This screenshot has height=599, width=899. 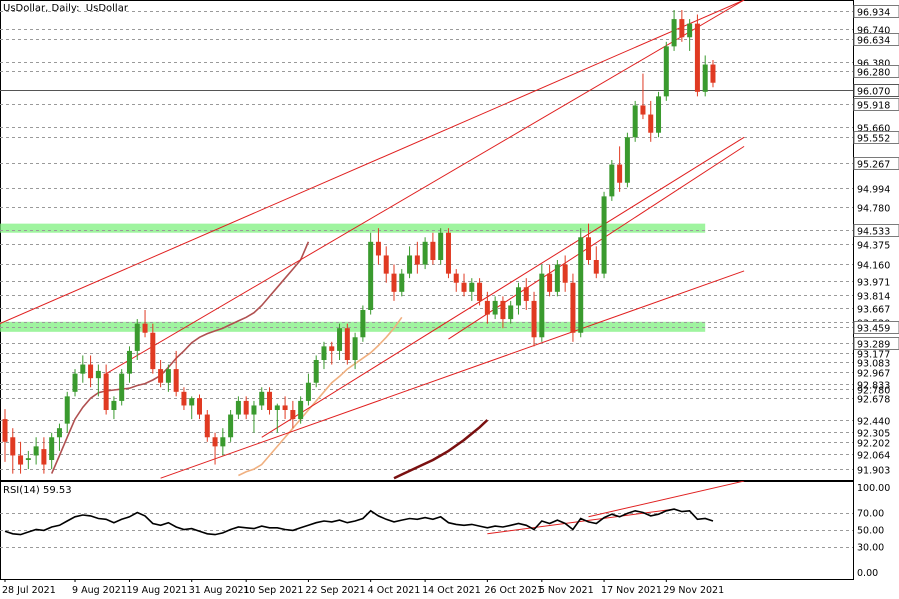 I want to click on x-tick-label: 31 Aug 2021, so click(x=219, y=590).